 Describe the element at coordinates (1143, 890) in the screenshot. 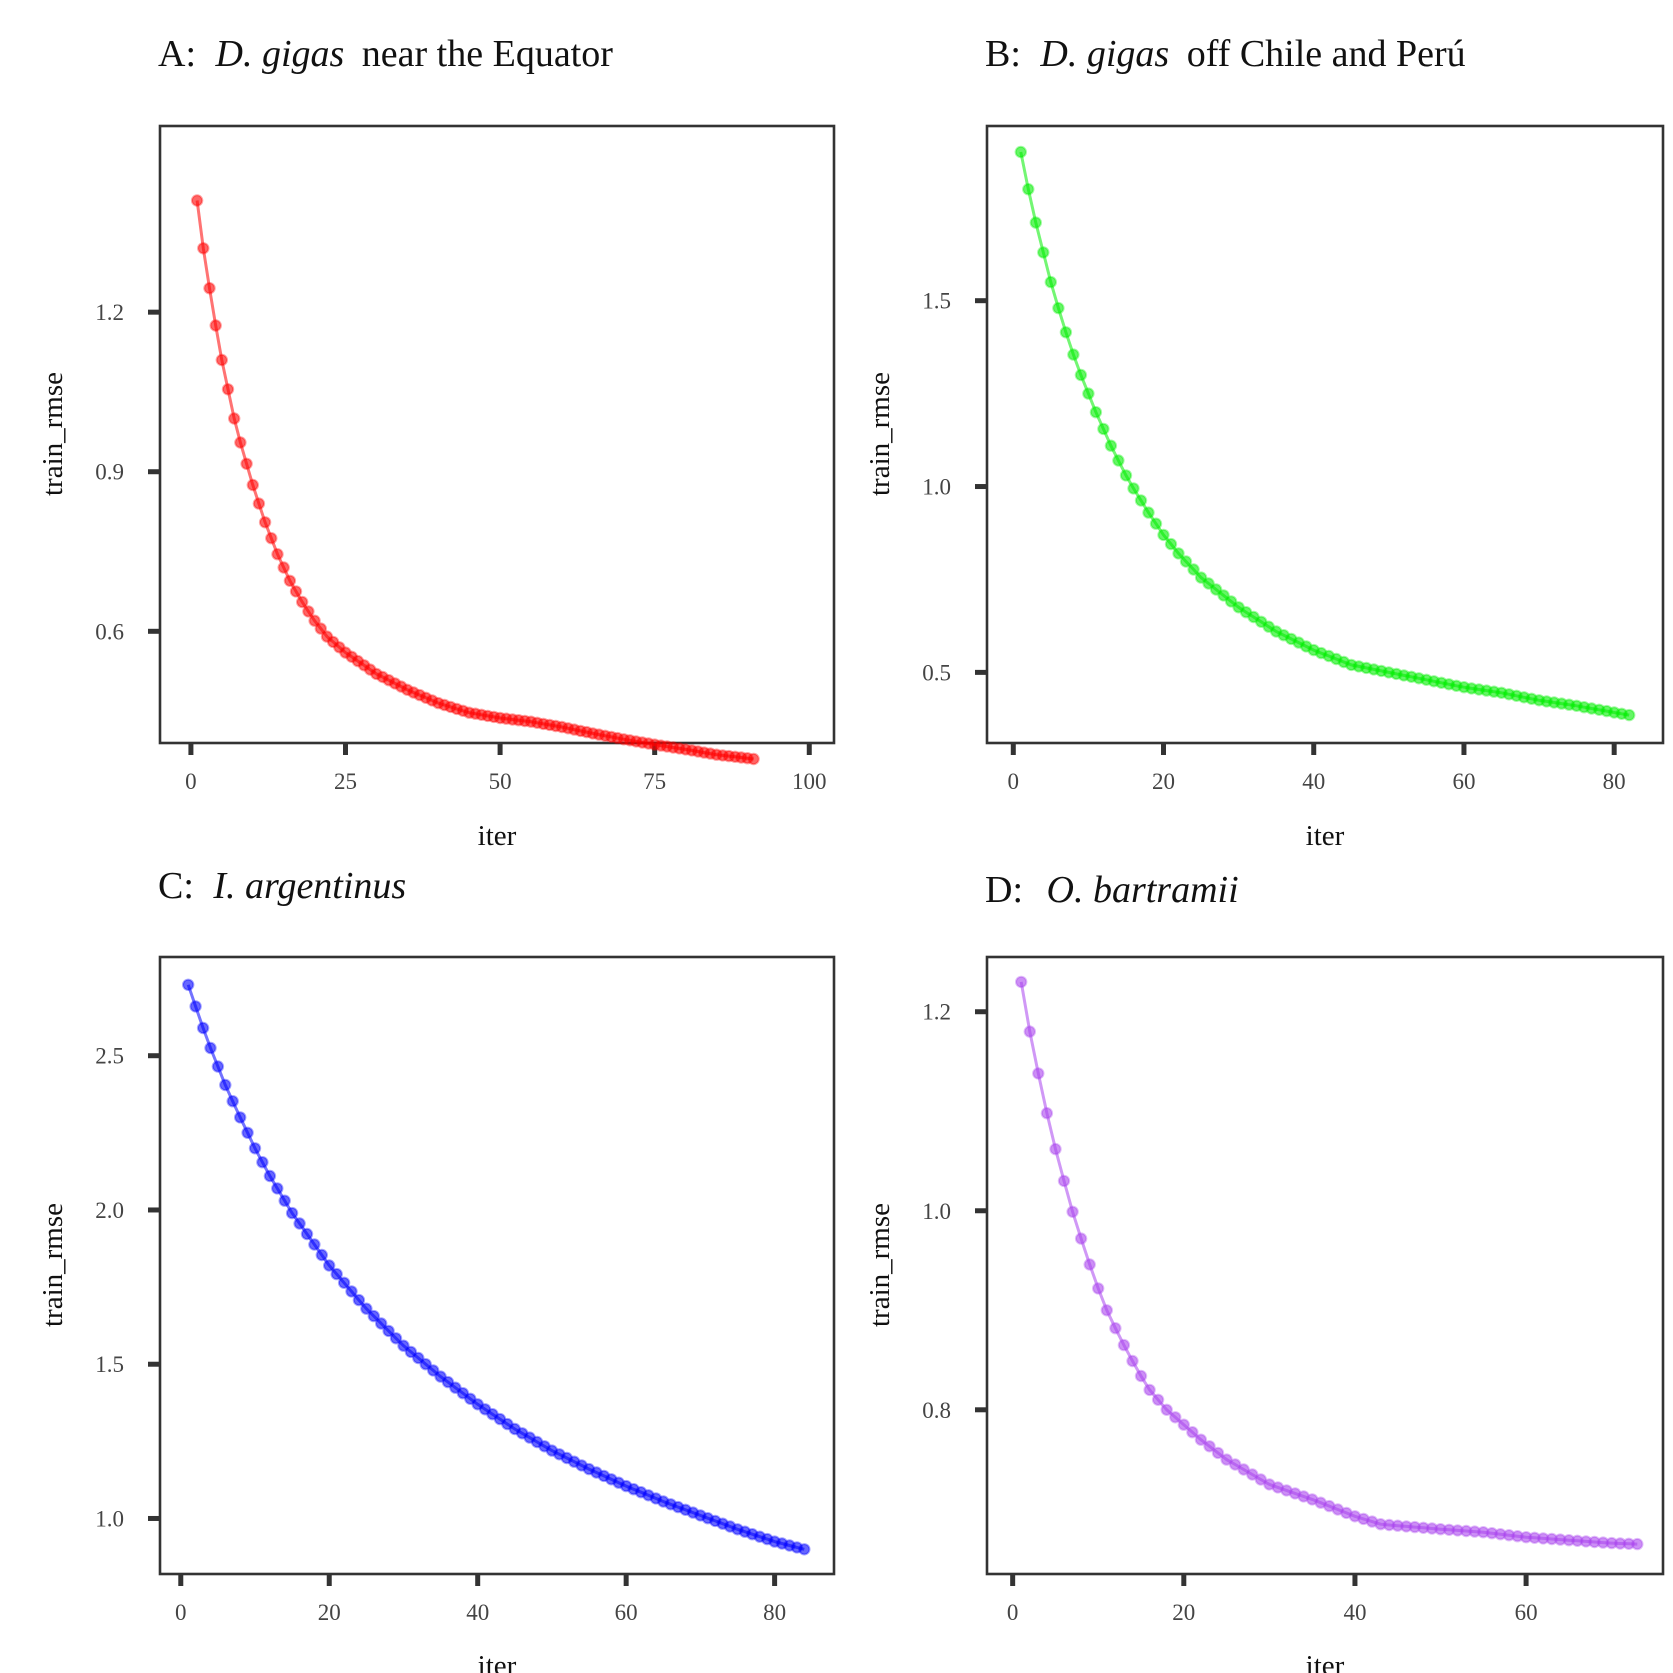

I see `panel-d-species: O. bartramii` at that location.